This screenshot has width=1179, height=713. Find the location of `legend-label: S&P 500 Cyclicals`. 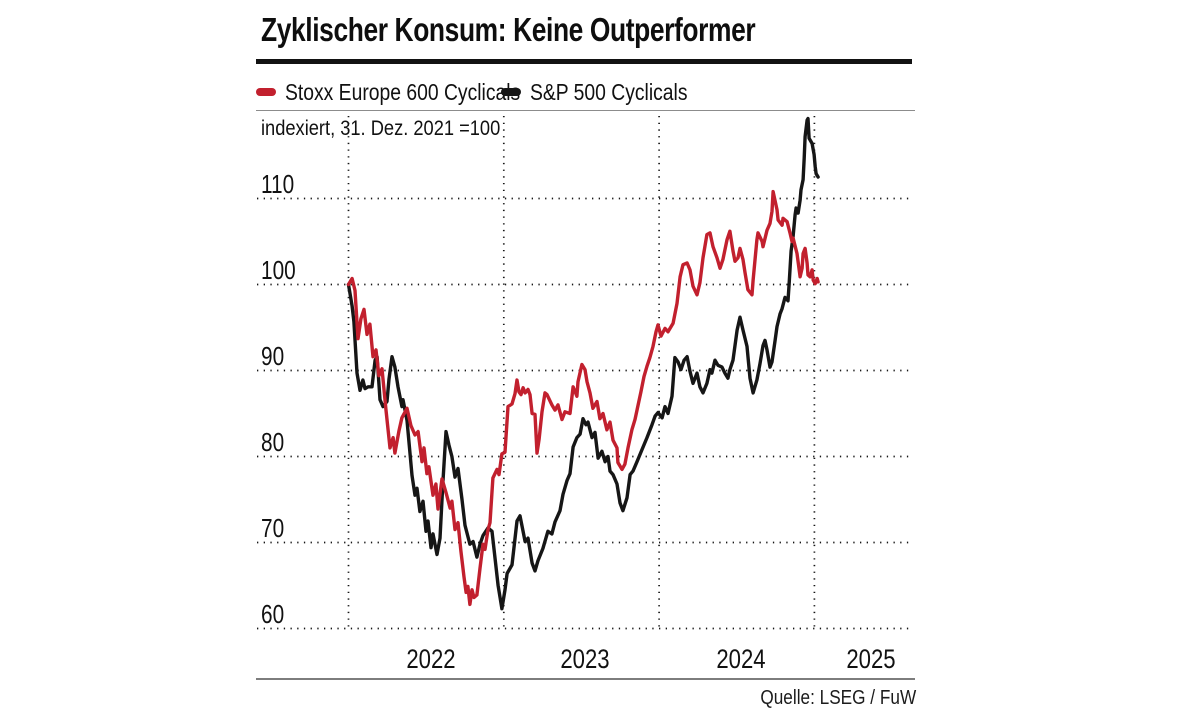

legend-label: S&P 500 Cyclicals is located at coordinates (609, 91).